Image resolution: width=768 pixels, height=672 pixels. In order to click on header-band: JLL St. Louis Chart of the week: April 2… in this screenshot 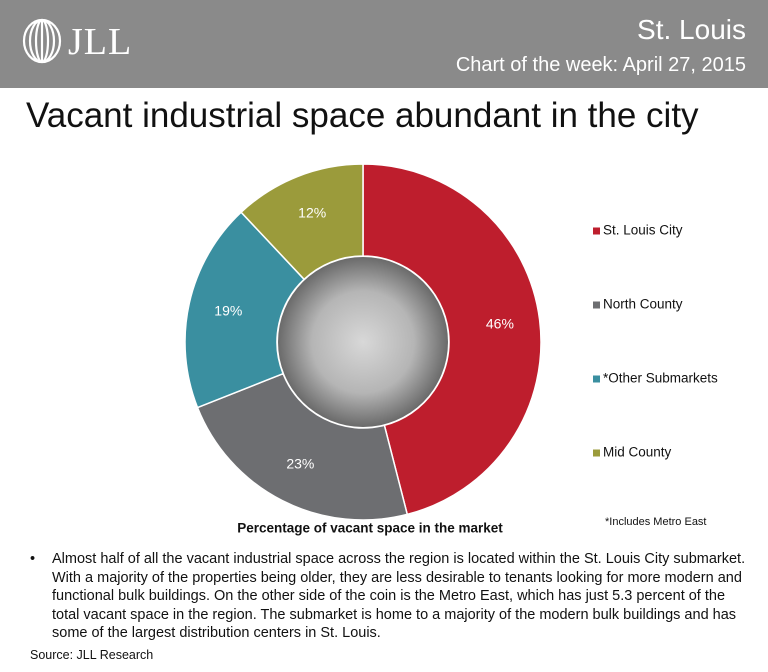, I will do `click(384, 44)`.